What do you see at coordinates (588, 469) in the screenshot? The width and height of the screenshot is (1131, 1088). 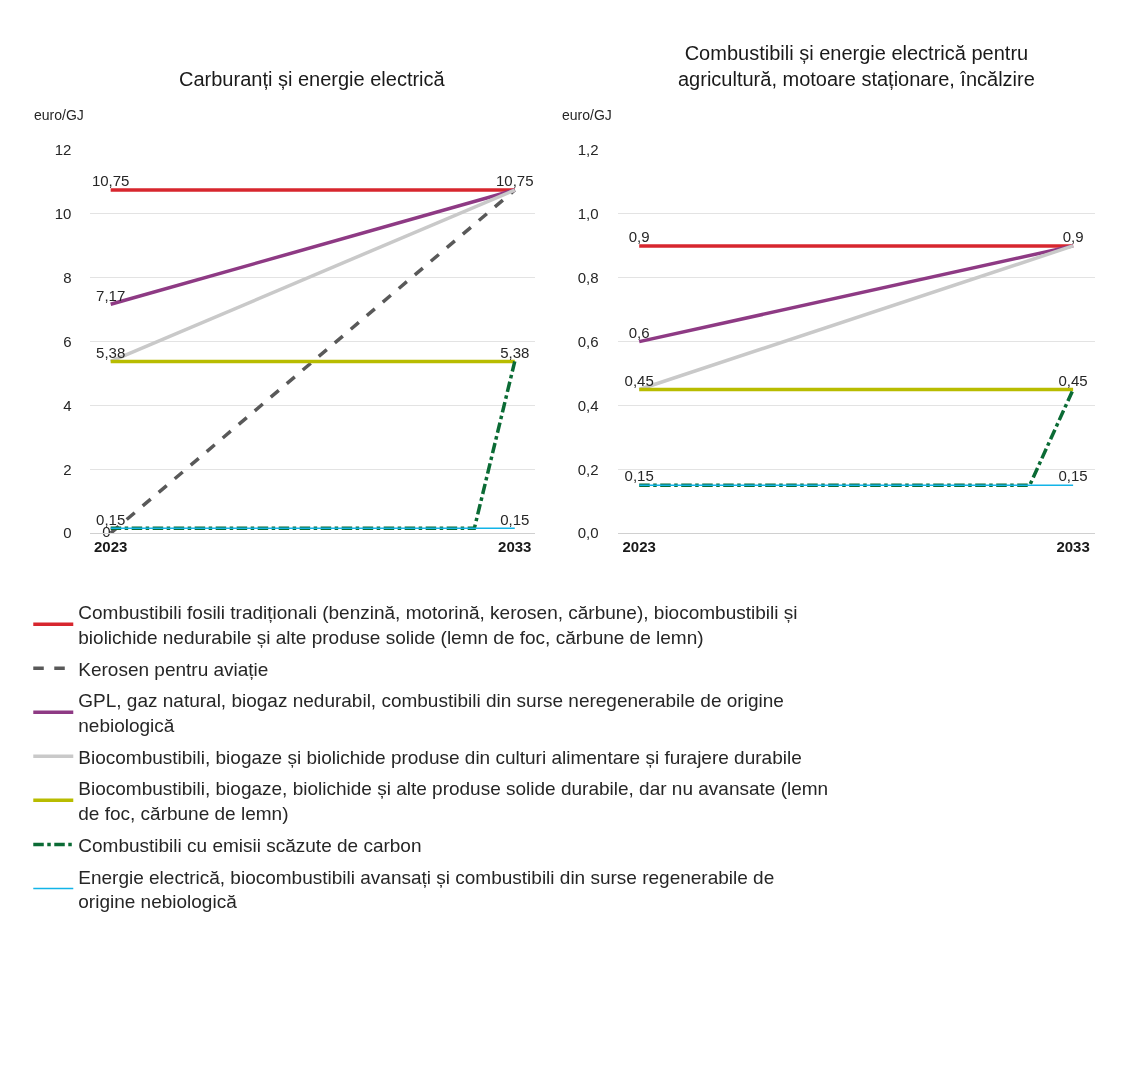 I see `y-tick-label: 0,2` at bounding box center [588, 469].